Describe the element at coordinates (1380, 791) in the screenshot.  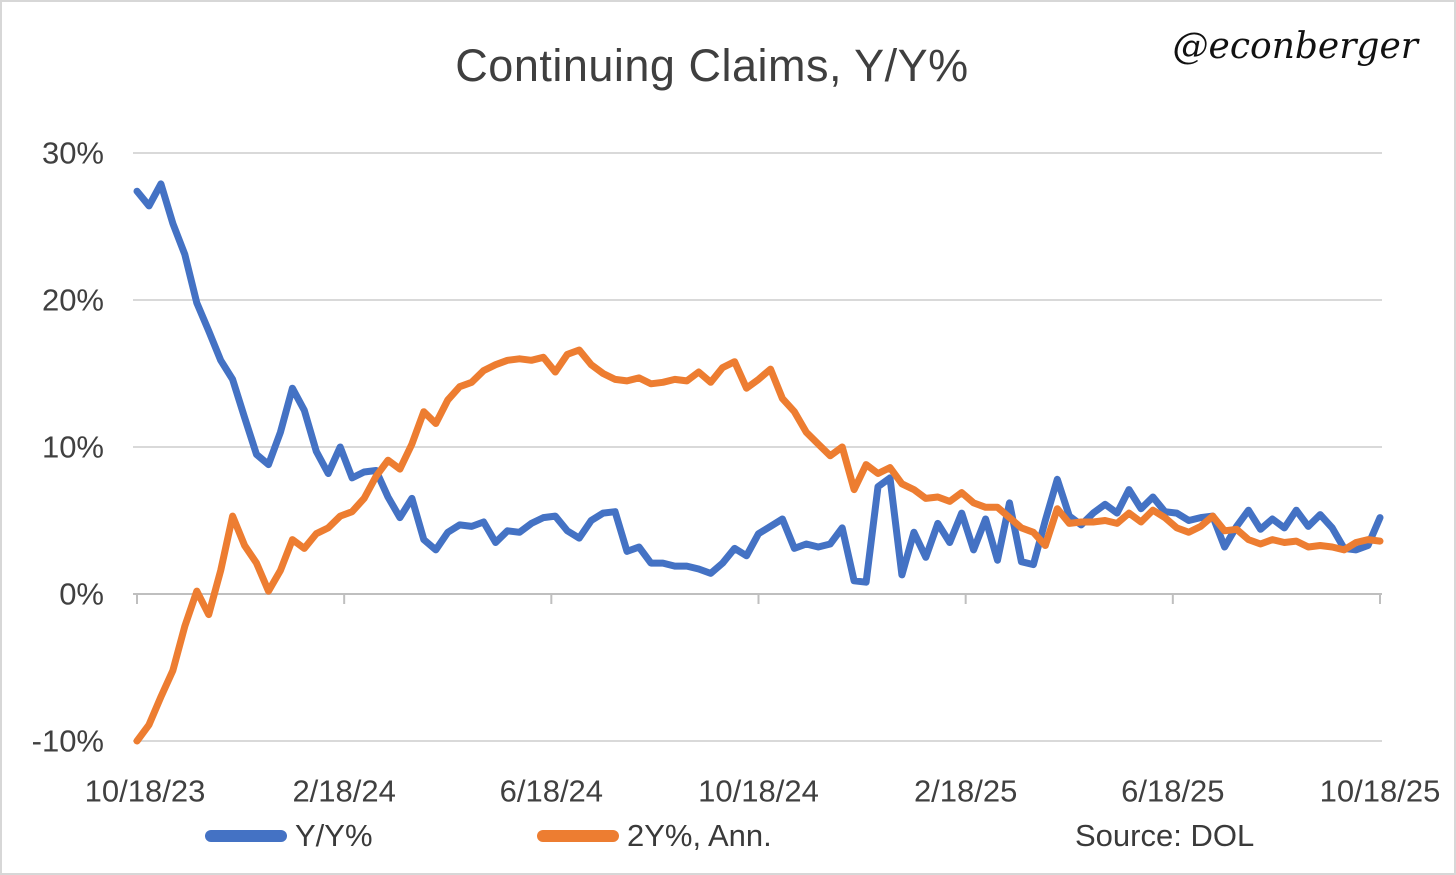
I see `x-tick-label: 10/18/25` at that location.